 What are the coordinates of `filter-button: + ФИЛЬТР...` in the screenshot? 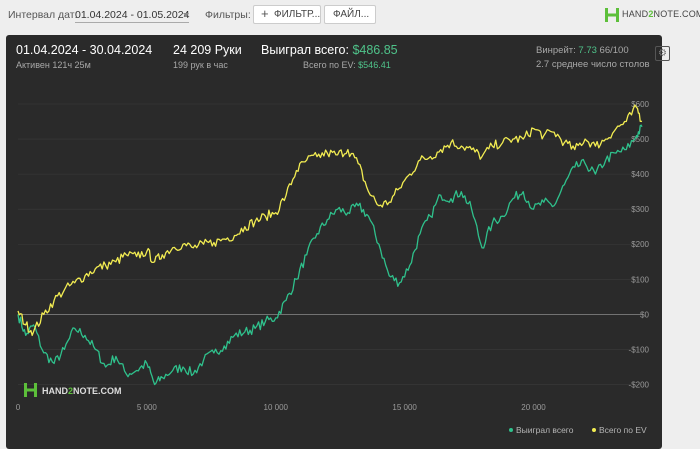 It's located at (287, 14).